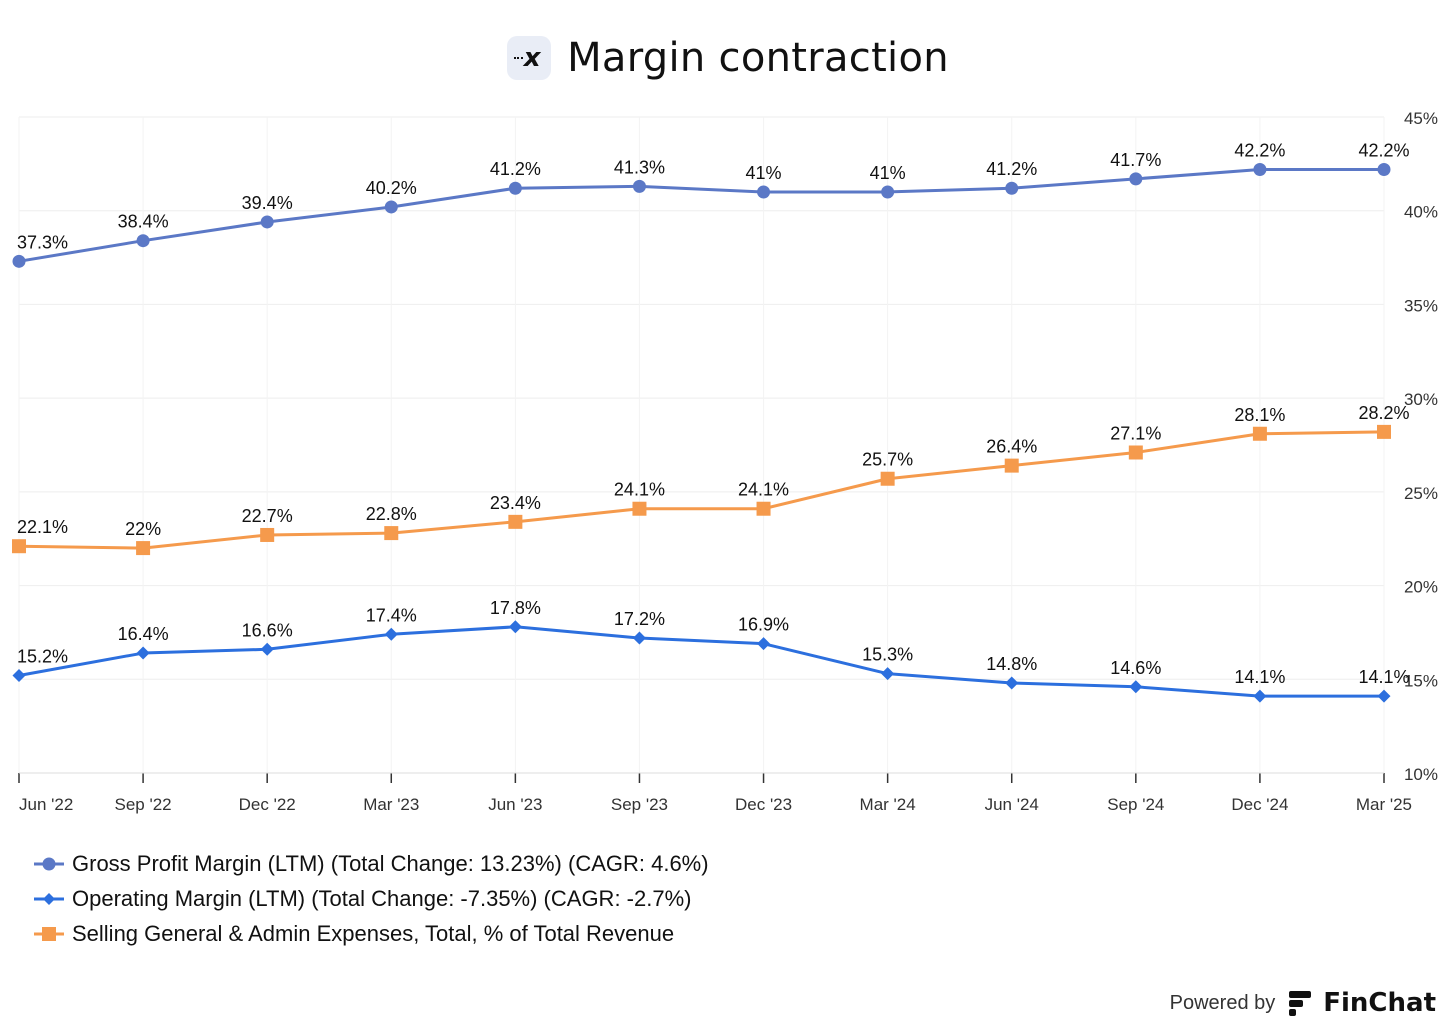 This screenshot has width=1456, height=1032. I want to click on x-tick-label: Sep '24, so click(1135, 804).